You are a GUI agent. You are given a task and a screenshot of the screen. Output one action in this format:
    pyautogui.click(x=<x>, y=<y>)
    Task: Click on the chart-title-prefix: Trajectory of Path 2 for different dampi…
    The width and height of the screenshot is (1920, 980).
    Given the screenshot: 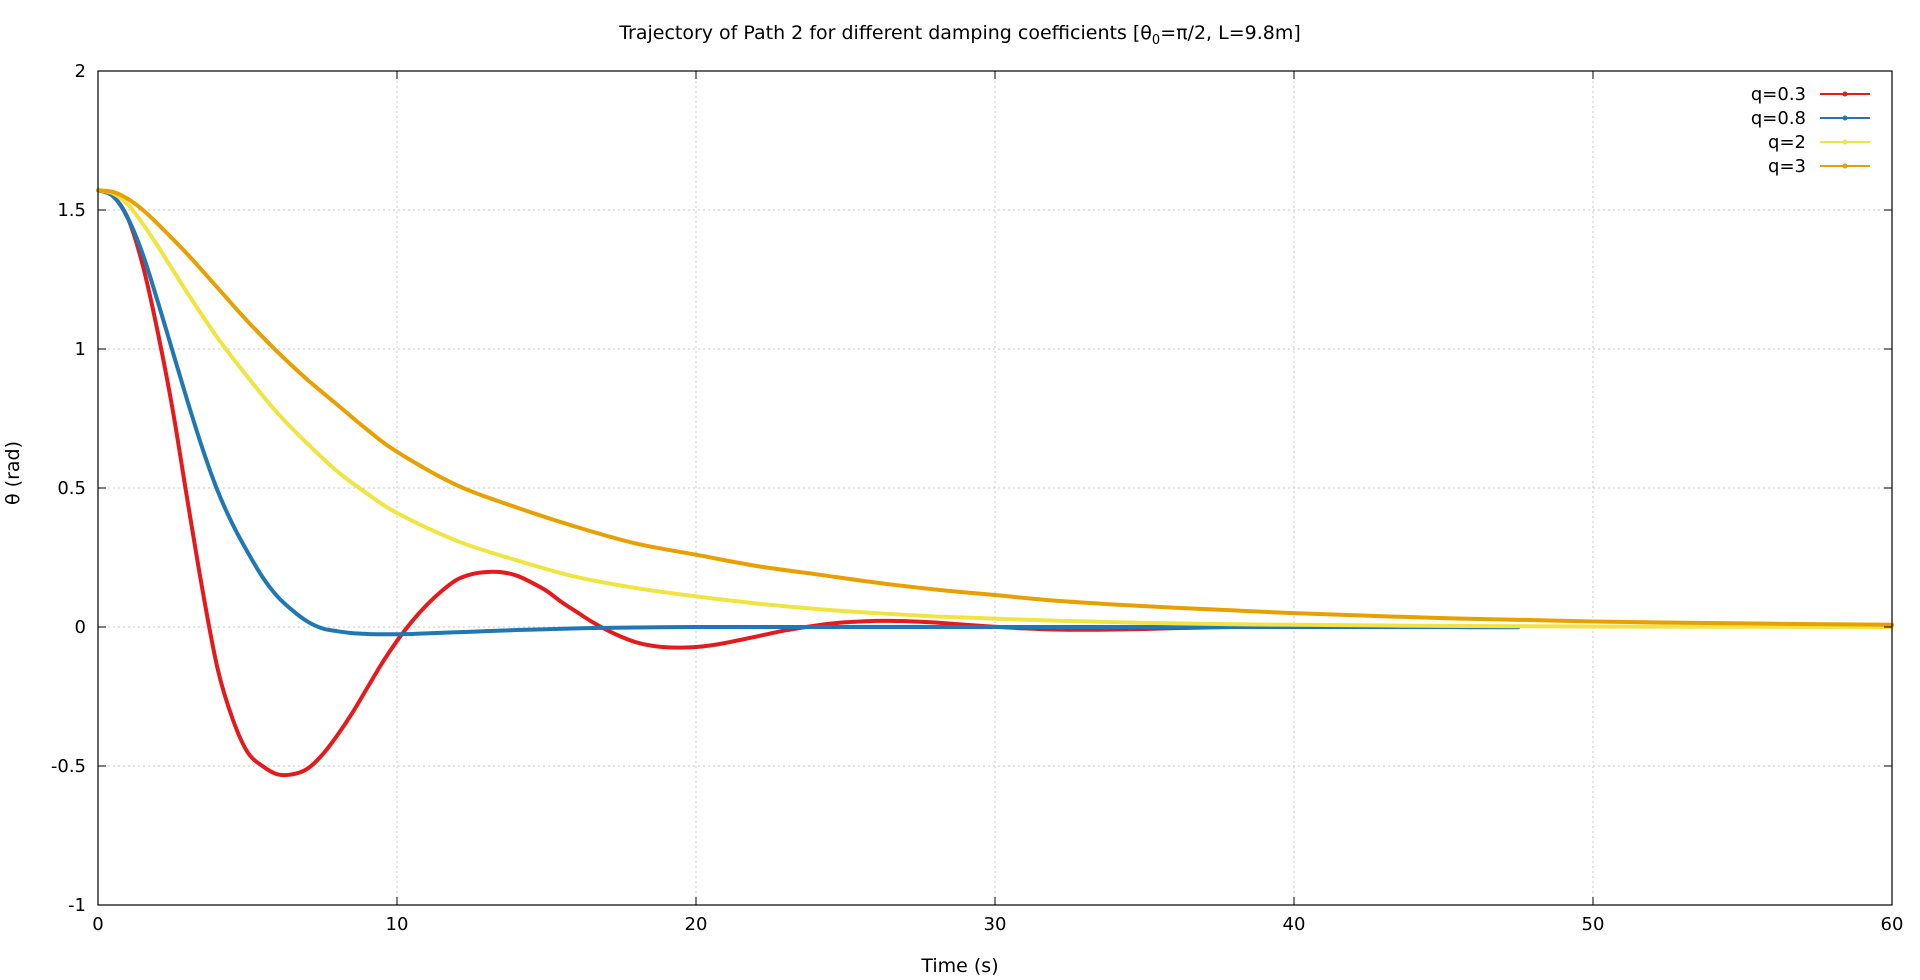 What is the action you would take?
    pyautogui.click(x=885, y=33)
    